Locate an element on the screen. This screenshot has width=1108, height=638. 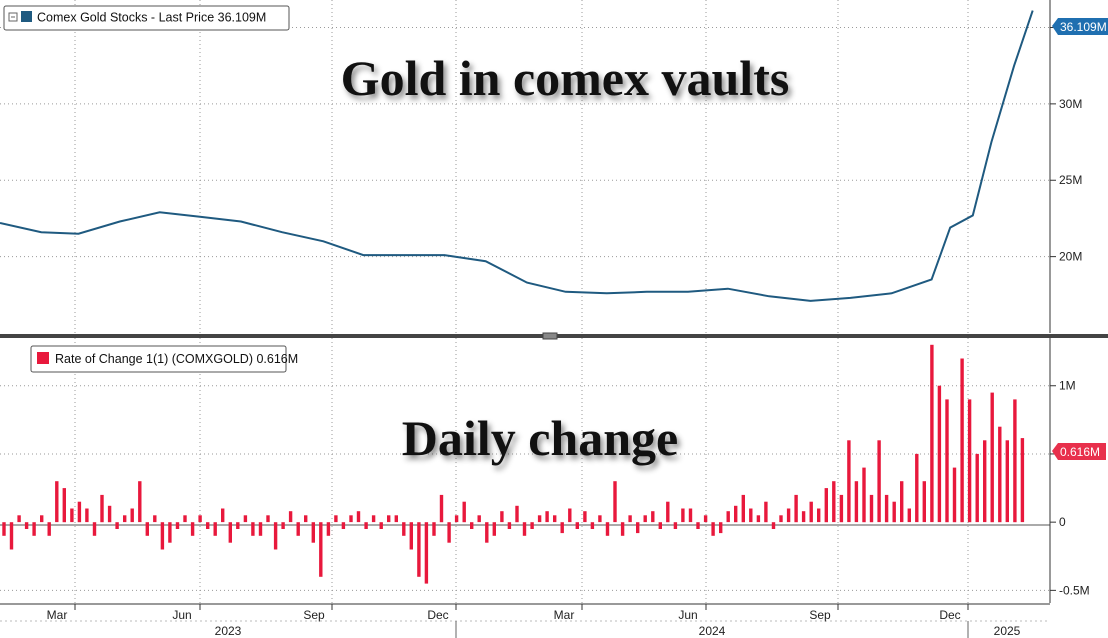
x-month-label: Jun is located at coordinates (687, 615).